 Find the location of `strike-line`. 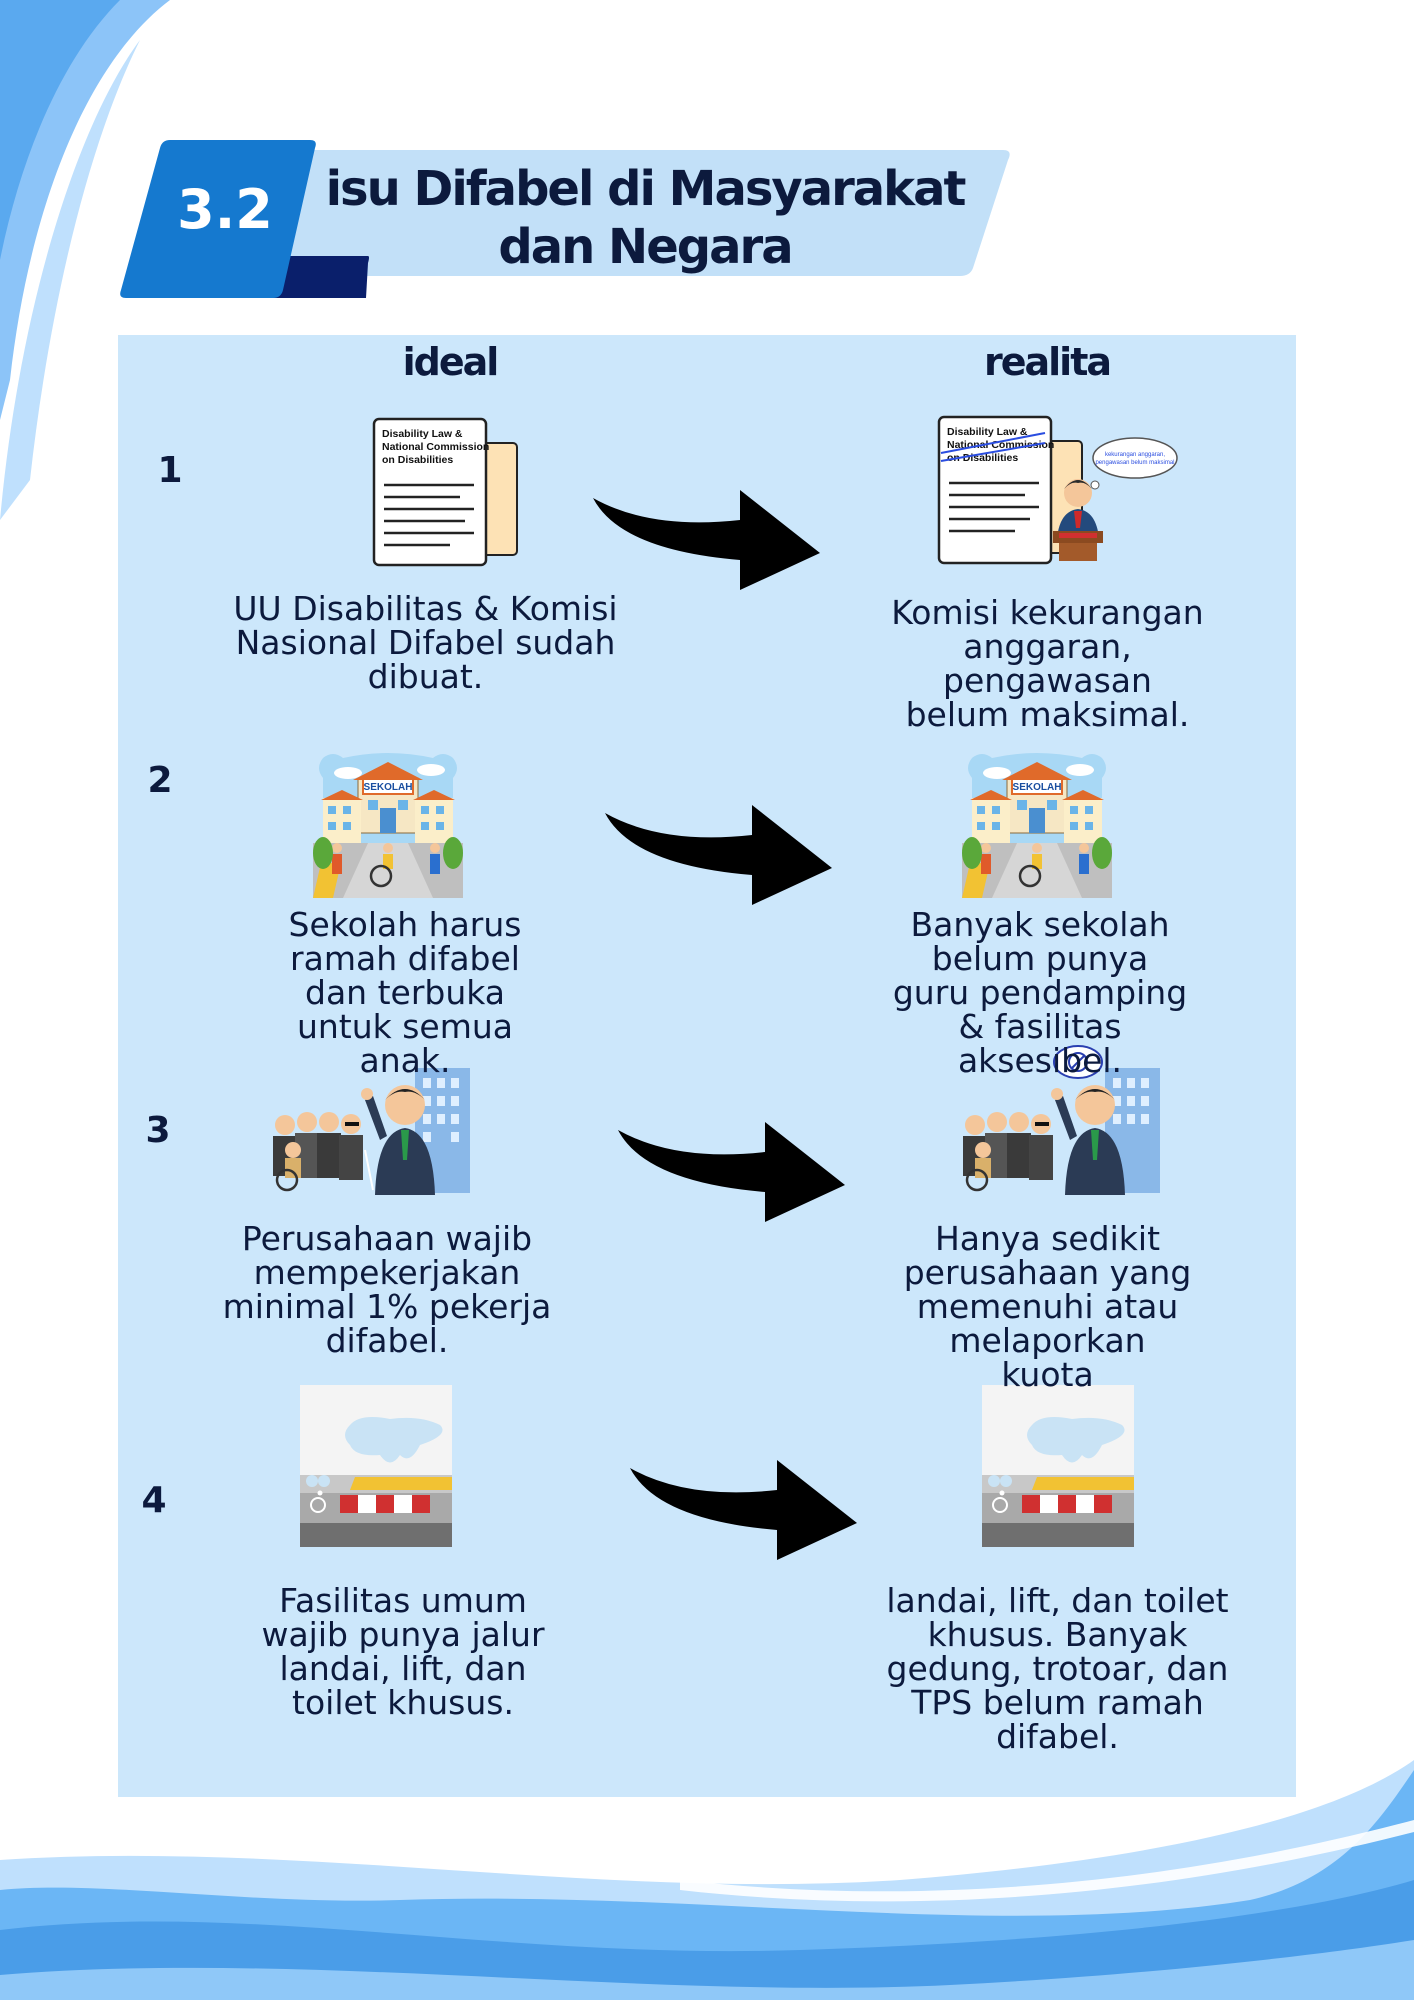

strike-line is located at coordinates (993, 443).